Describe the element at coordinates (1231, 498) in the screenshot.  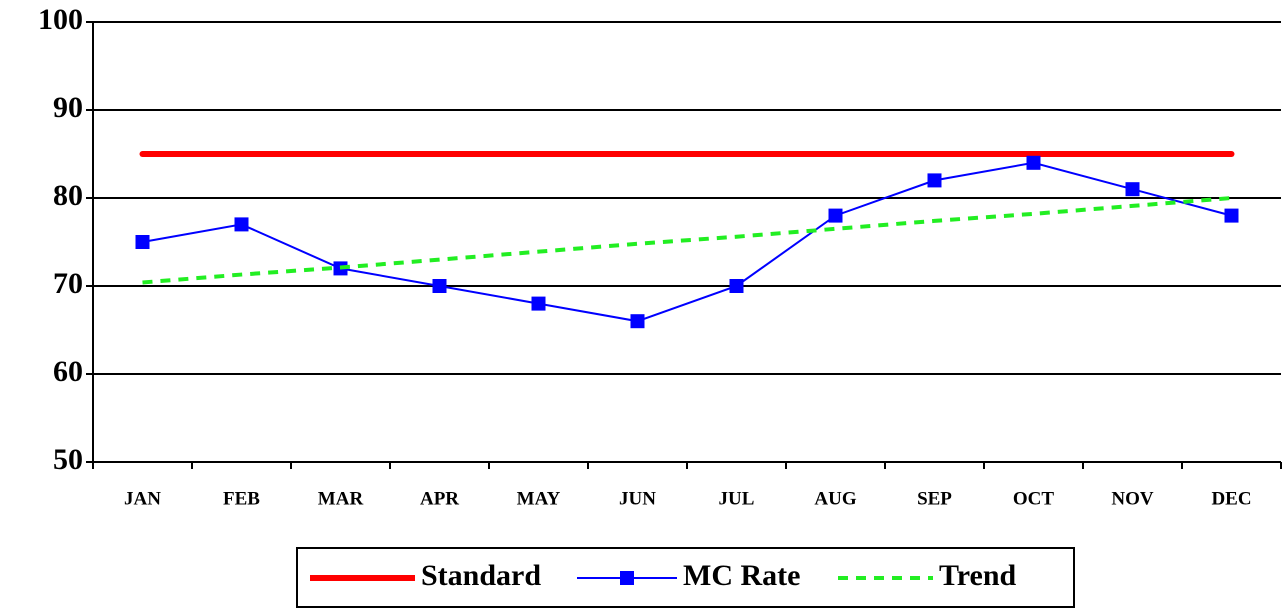
I see `x-tick-label: DEC` at that location.